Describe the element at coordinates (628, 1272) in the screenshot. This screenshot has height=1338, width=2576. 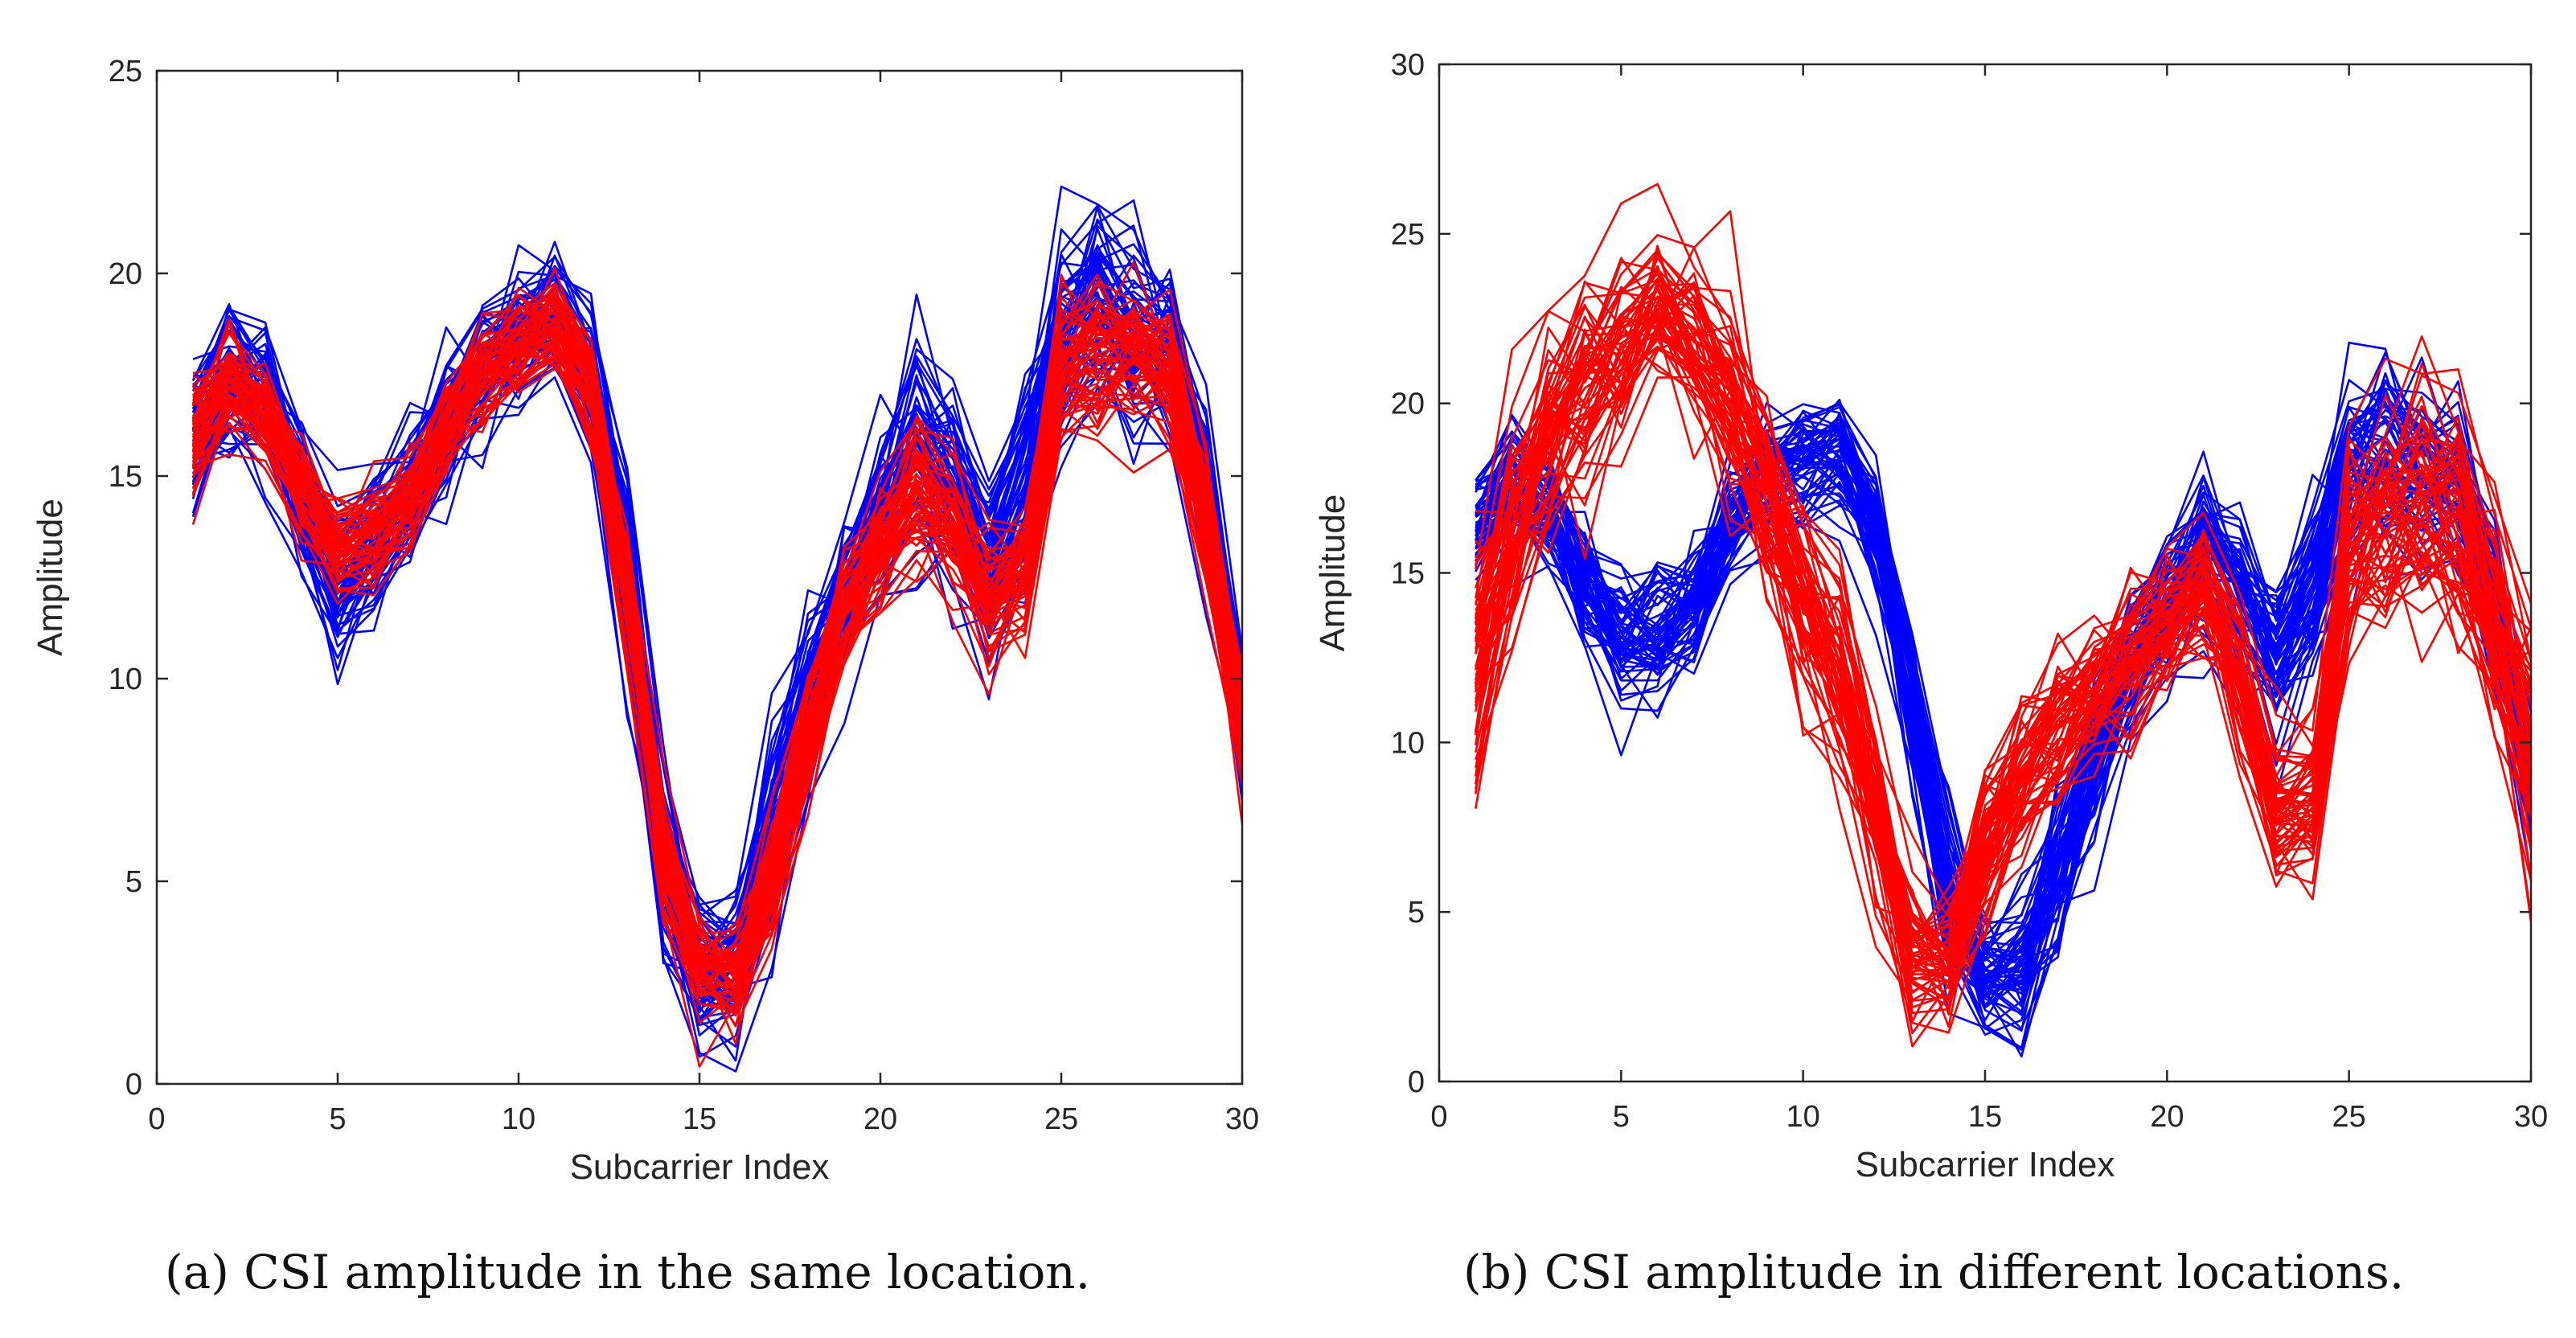
I see `caption-a: (a) CSI amplitude in the same location.` at that location.